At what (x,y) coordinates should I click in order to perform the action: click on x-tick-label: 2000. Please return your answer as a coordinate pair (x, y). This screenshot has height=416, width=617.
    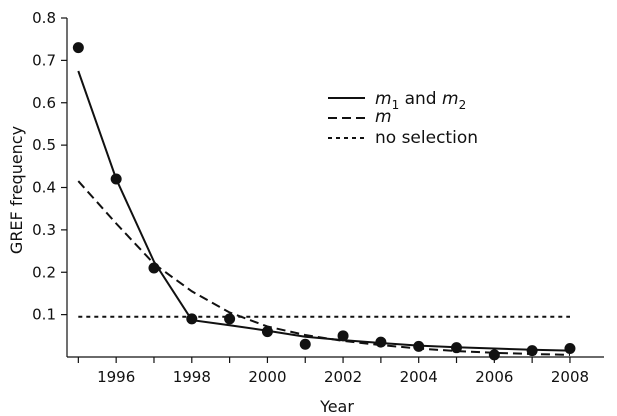
    Looking at the image, I should click on (267, 377).